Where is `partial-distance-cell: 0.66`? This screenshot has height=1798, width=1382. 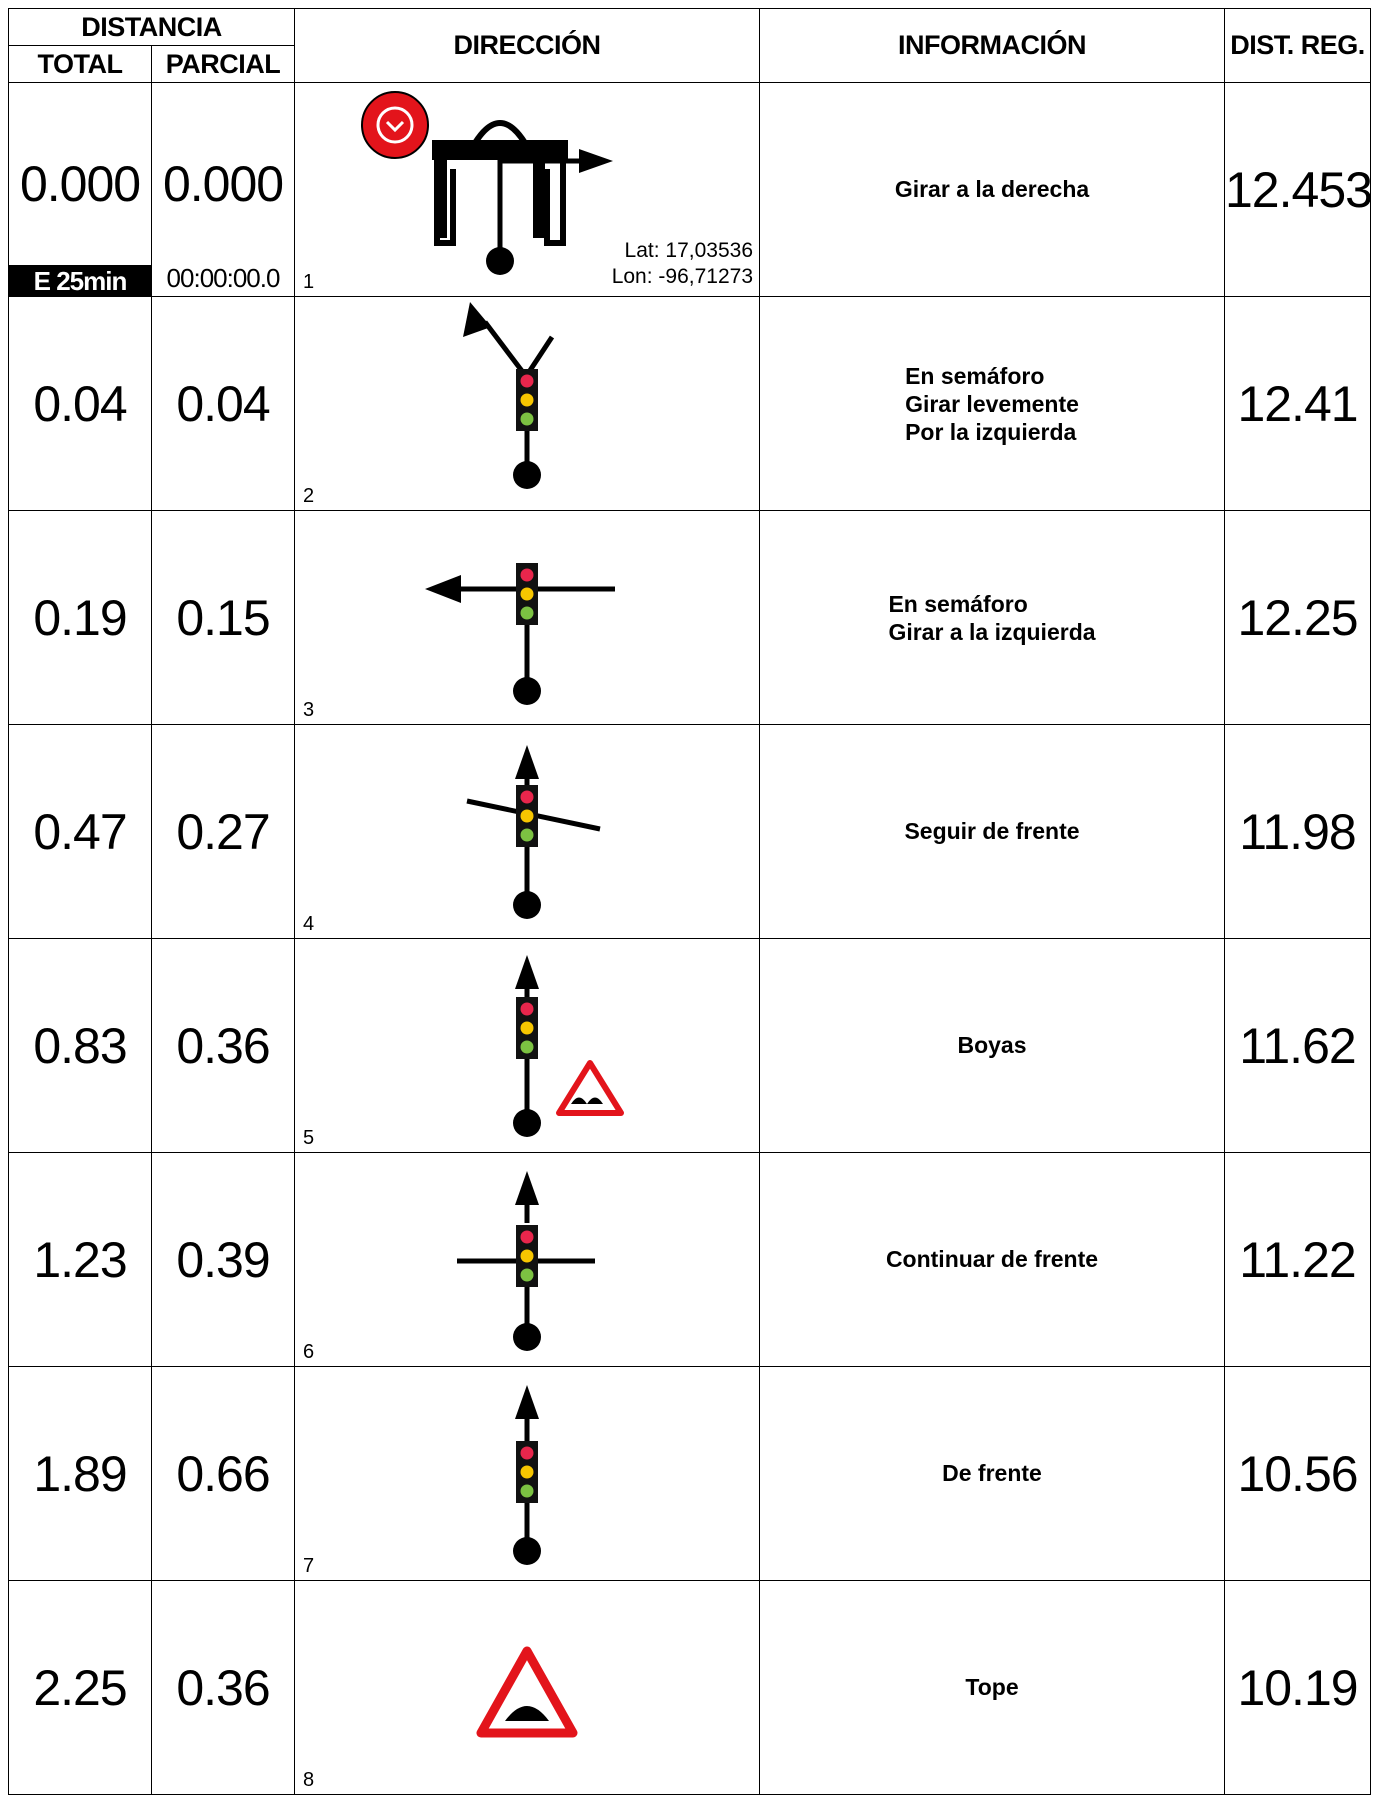
partial-distance-cell: 0.66 is located at coordinates (223, 1473).